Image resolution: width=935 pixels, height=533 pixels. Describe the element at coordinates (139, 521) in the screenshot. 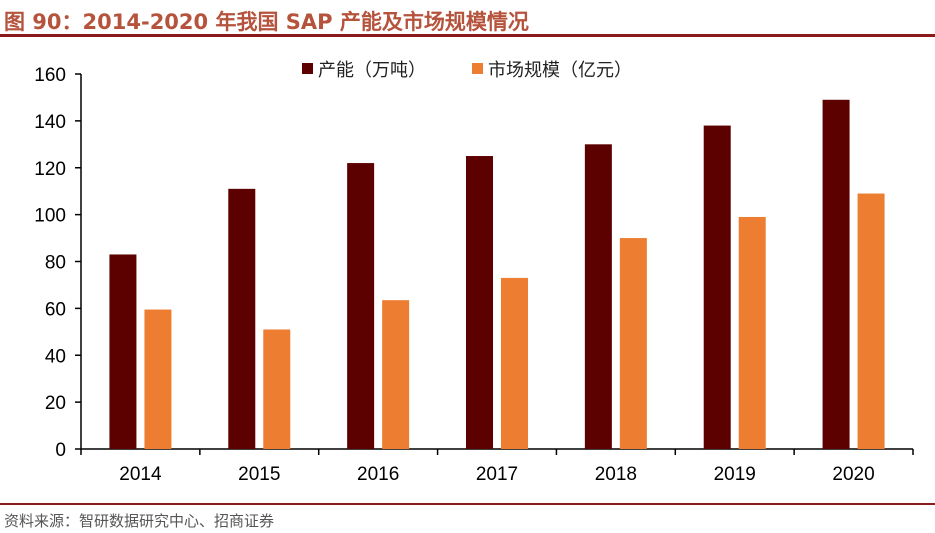

I see `source-note: 资料来源：智研数据研究中心、招商证券` at that location.